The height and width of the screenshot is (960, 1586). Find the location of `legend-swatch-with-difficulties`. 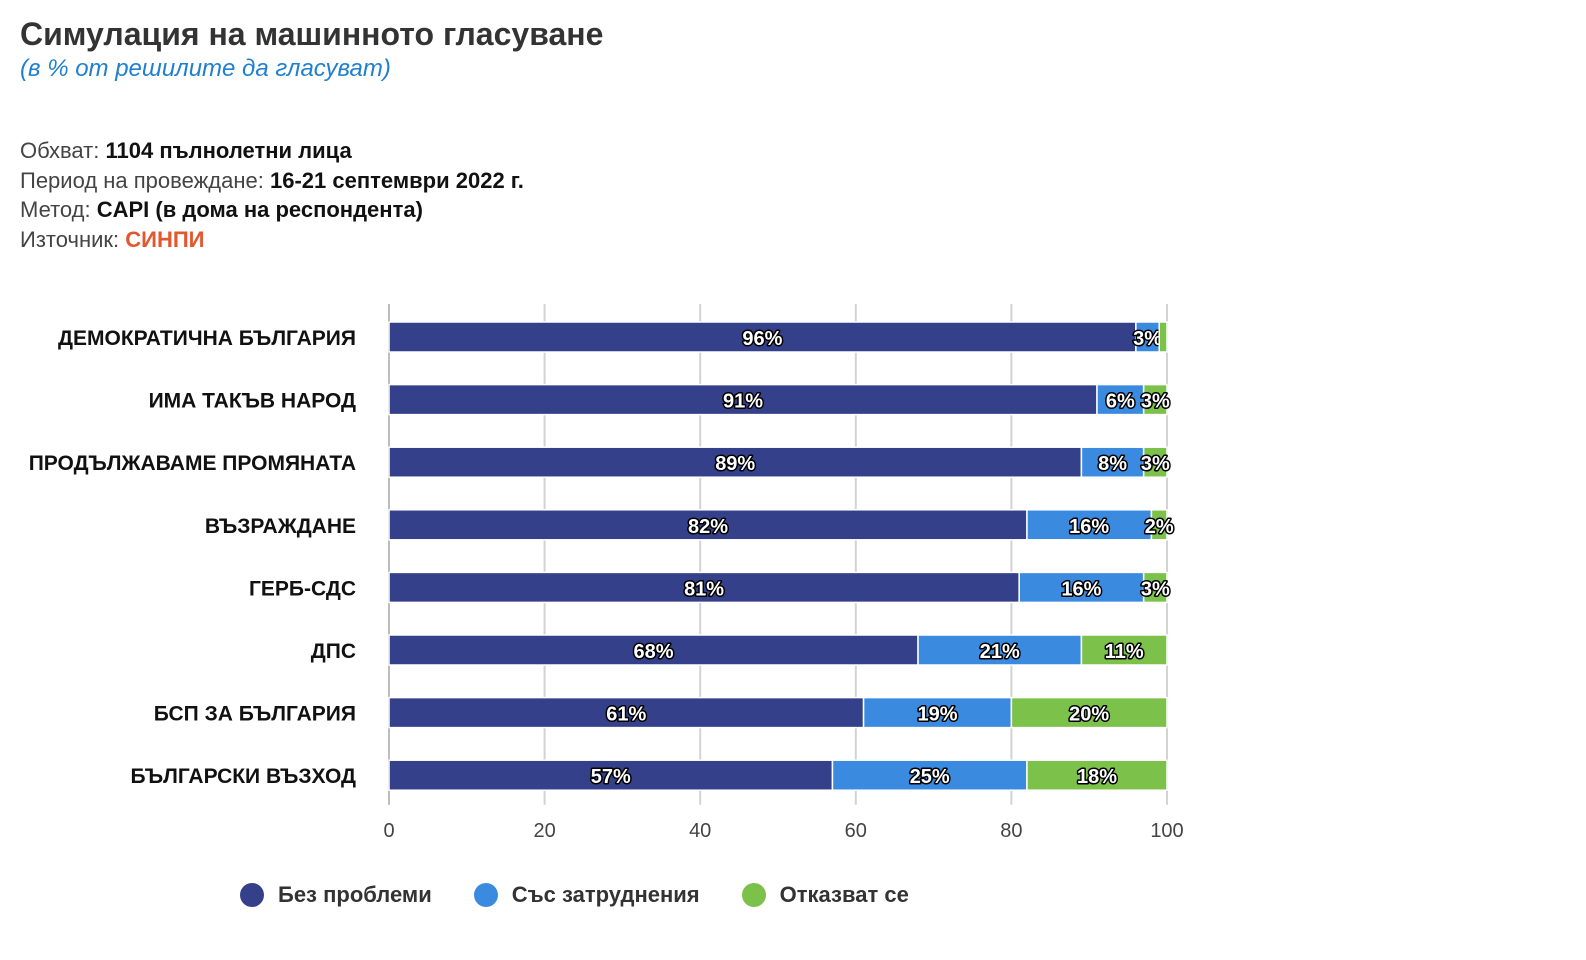

legend-swatch-with-difficulties is located at coordinates (485, 895).